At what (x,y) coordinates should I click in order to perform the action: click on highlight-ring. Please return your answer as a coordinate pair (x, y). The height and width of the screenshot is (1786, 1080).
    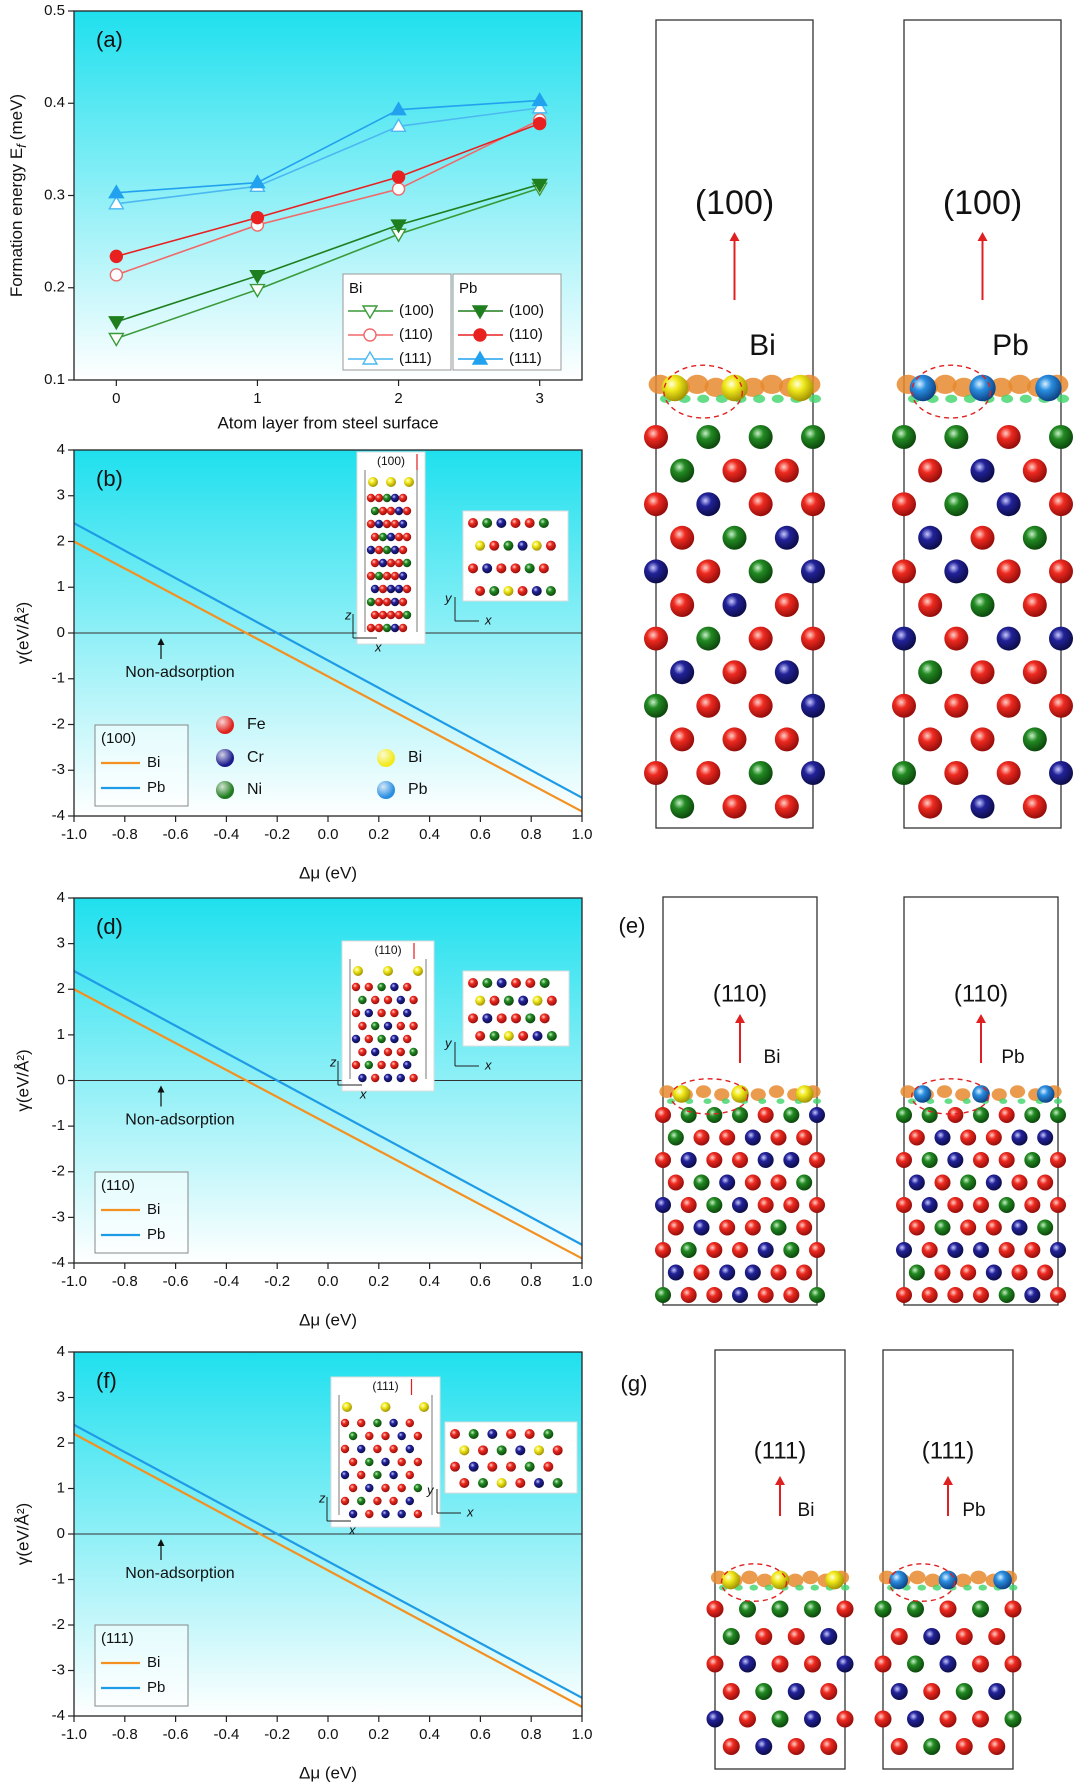
    Looking at the image, I should click on (951, 391).